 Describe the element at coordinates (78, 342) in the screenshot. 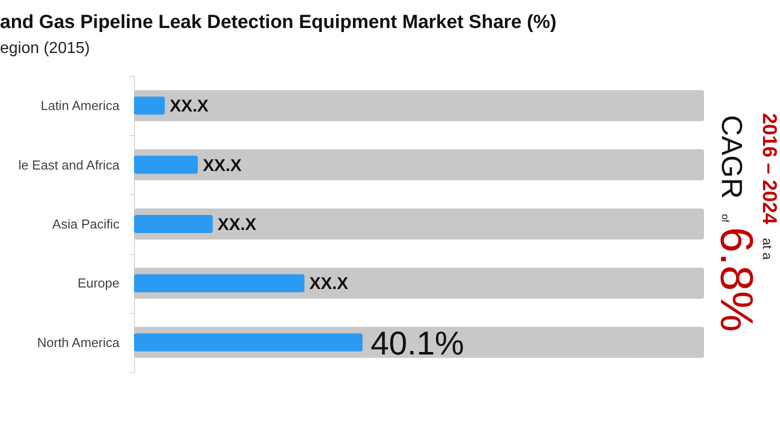

I see `y-tick-label: North America` at that location.